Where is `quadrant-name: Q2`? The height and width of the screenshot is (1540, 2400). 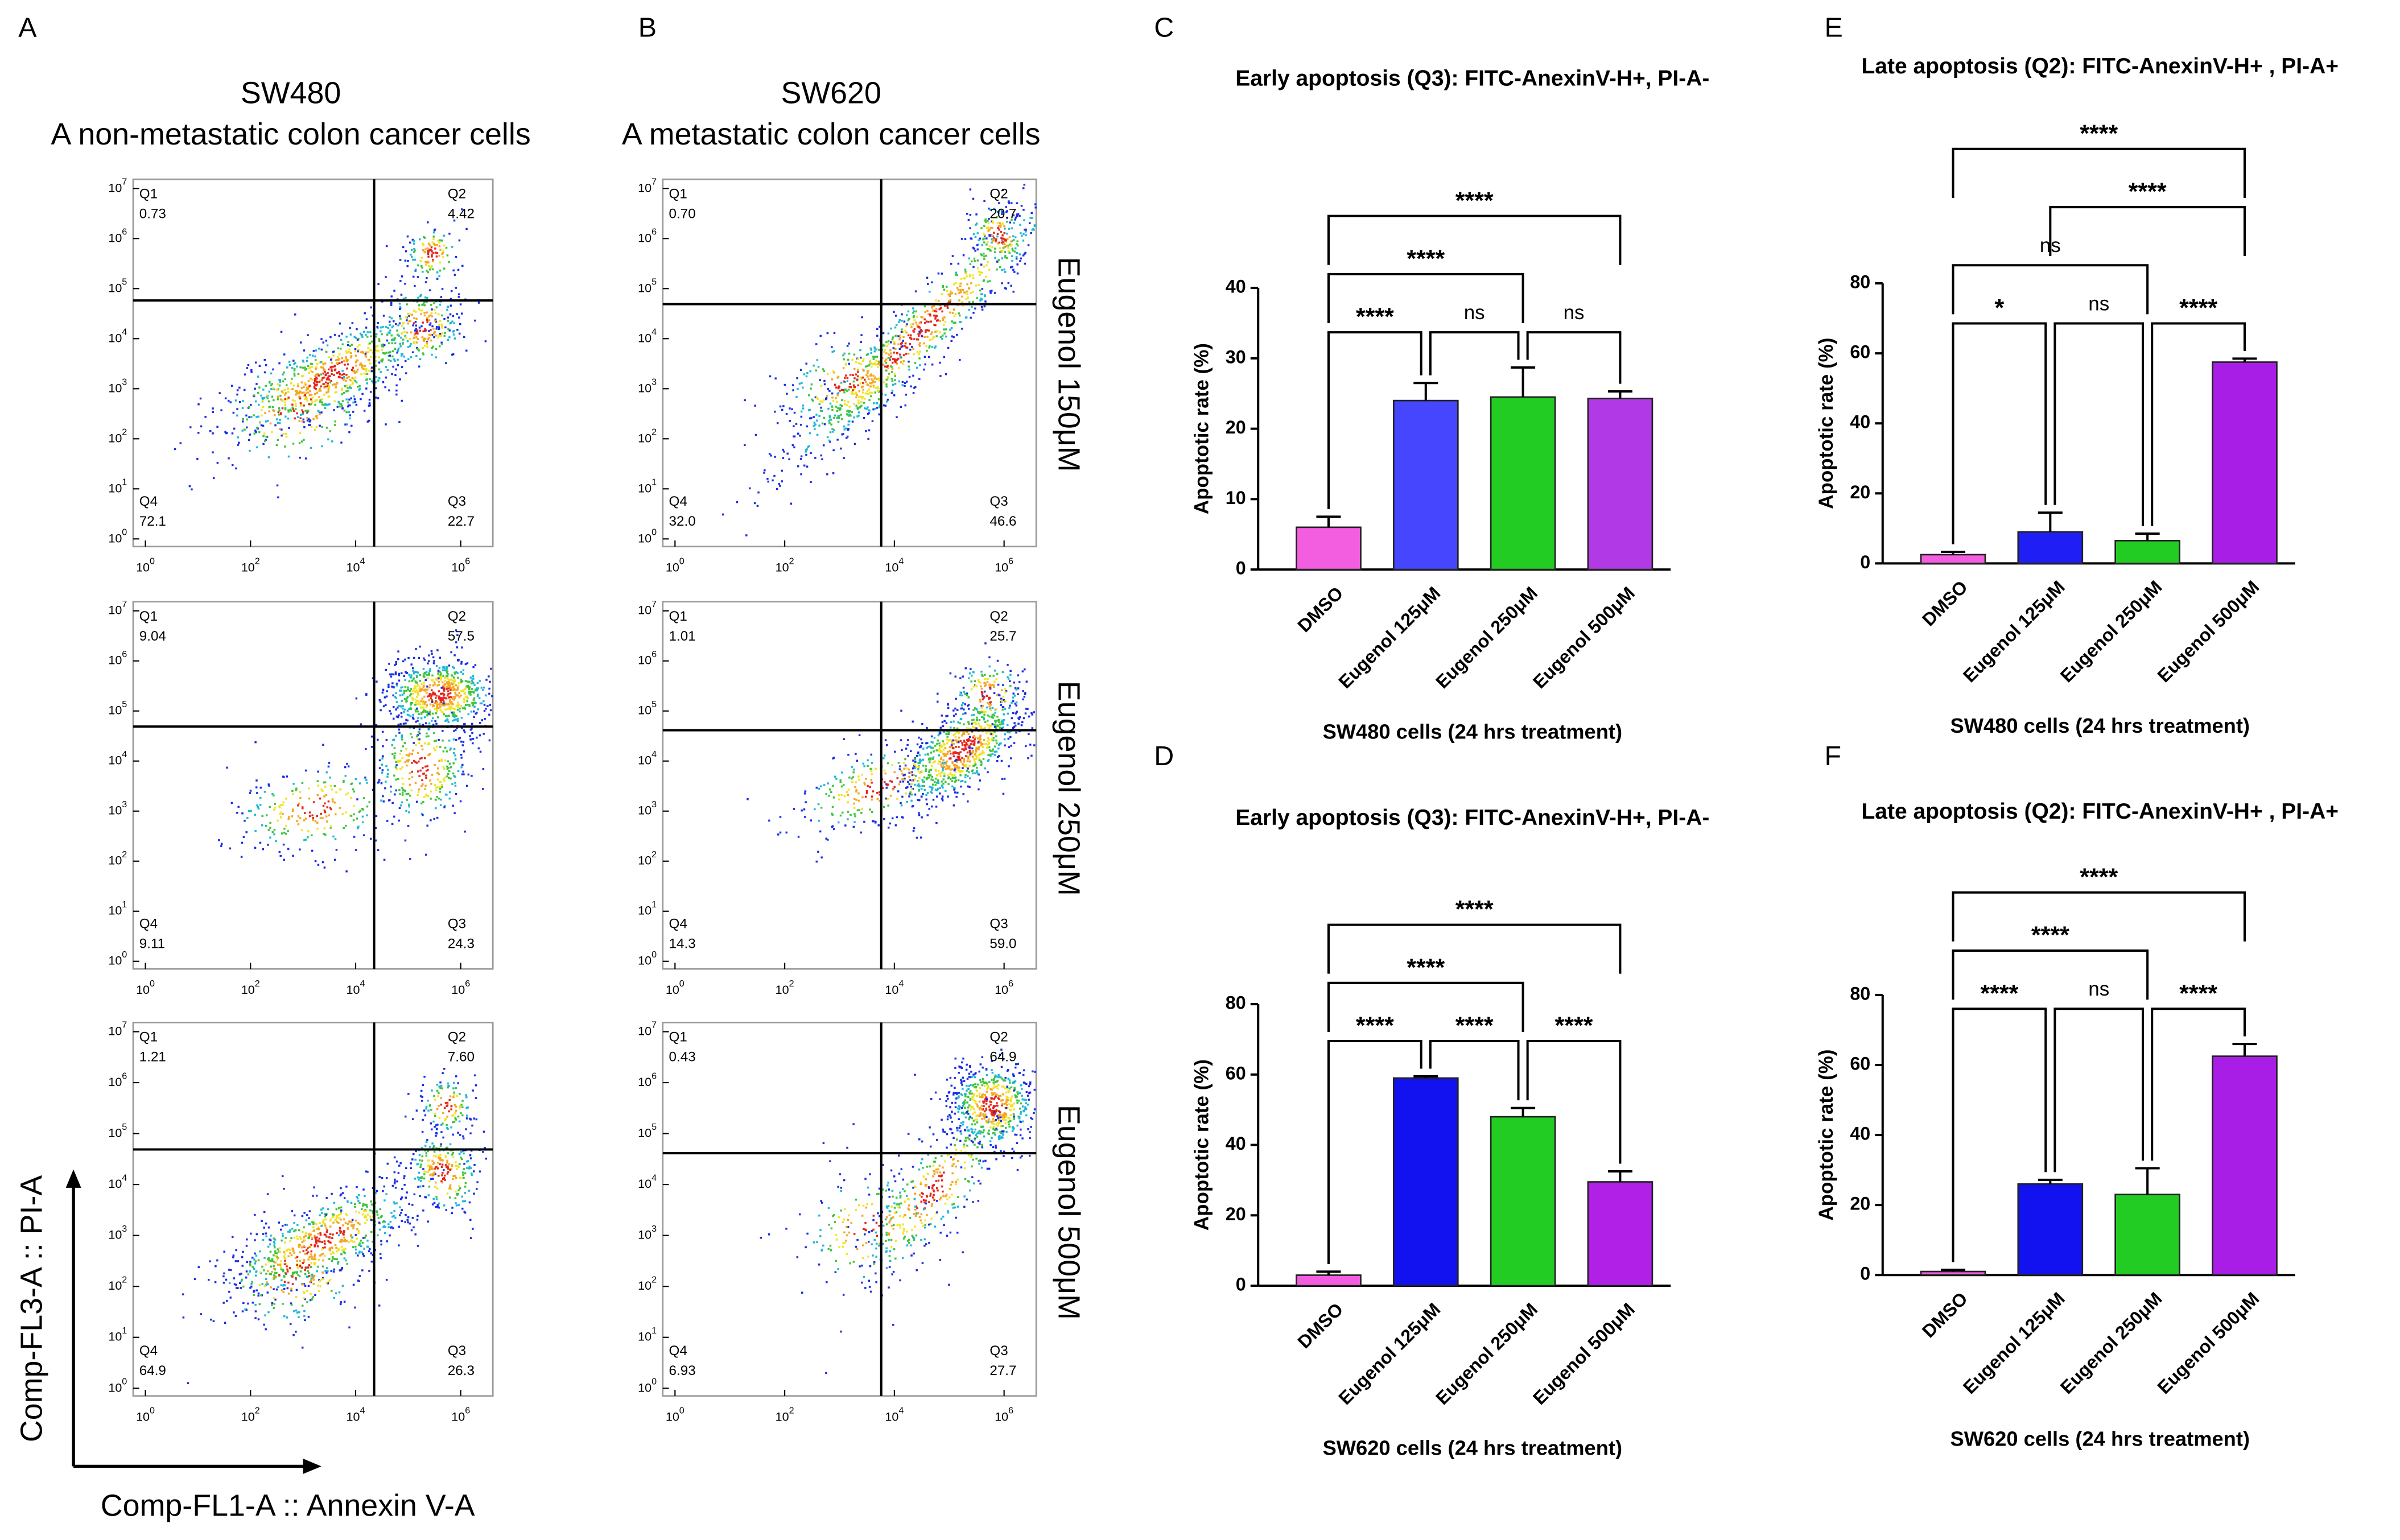 quadrant-name: Q2 is located at coordinates (457, 1037).